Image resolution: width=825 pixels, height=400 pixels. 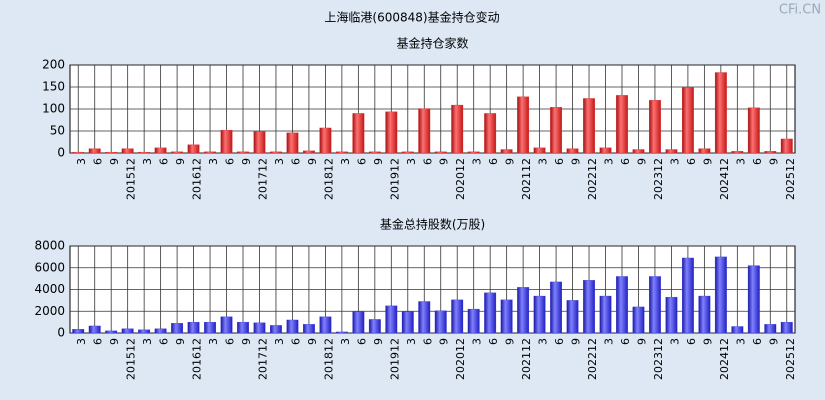 What do you see at coordinates (460, 179) in the screenshot?
I see `x-tick-label: 202012` at bounding box center [460, 179].